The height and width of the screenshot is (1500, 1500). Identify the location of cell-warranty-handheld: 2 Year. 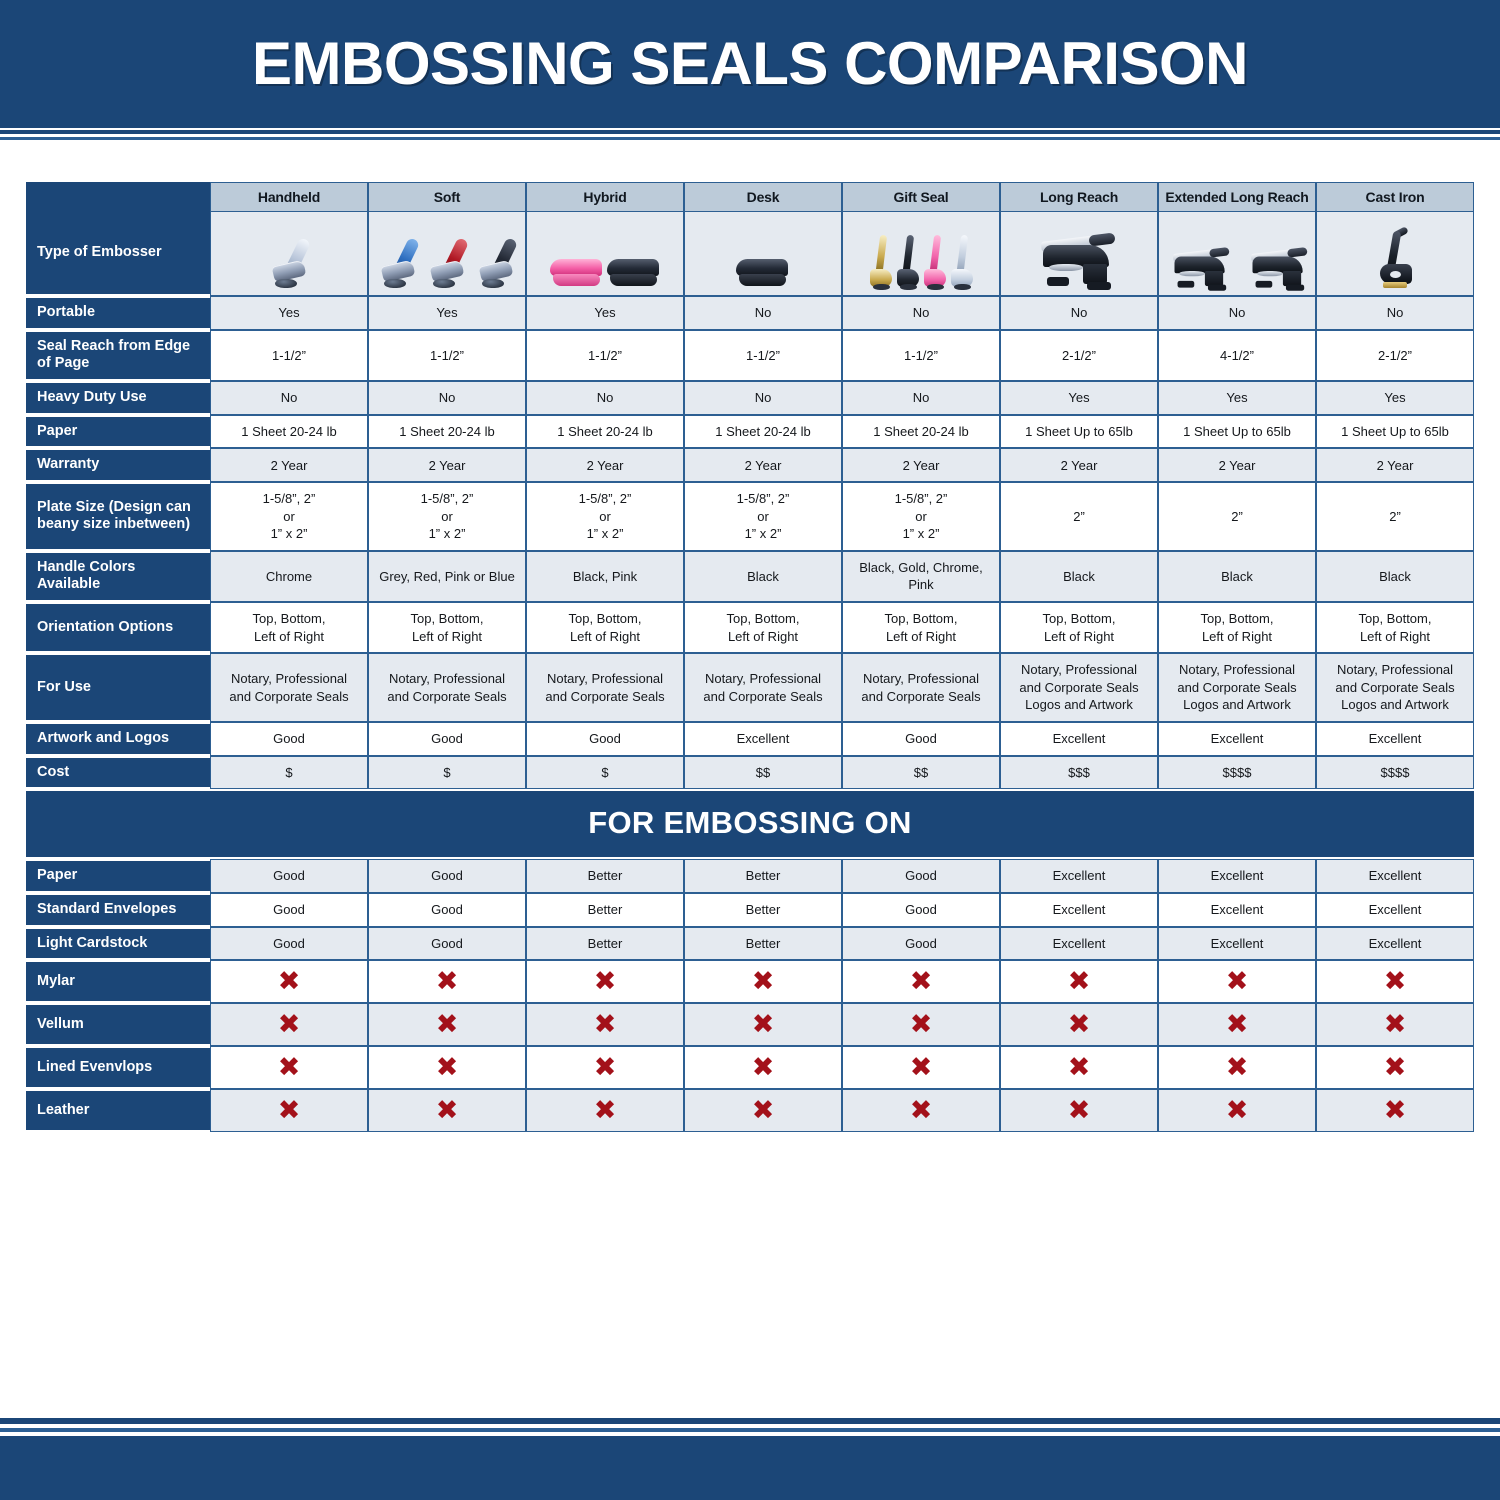
(289, 465).